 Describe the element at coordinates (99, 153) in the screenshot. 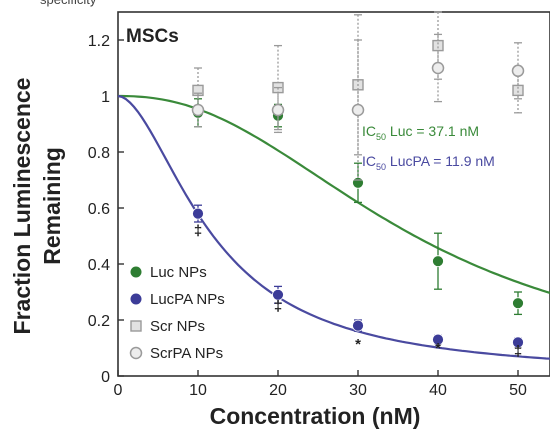

I see `y-tick-label: 0.8` at that location.